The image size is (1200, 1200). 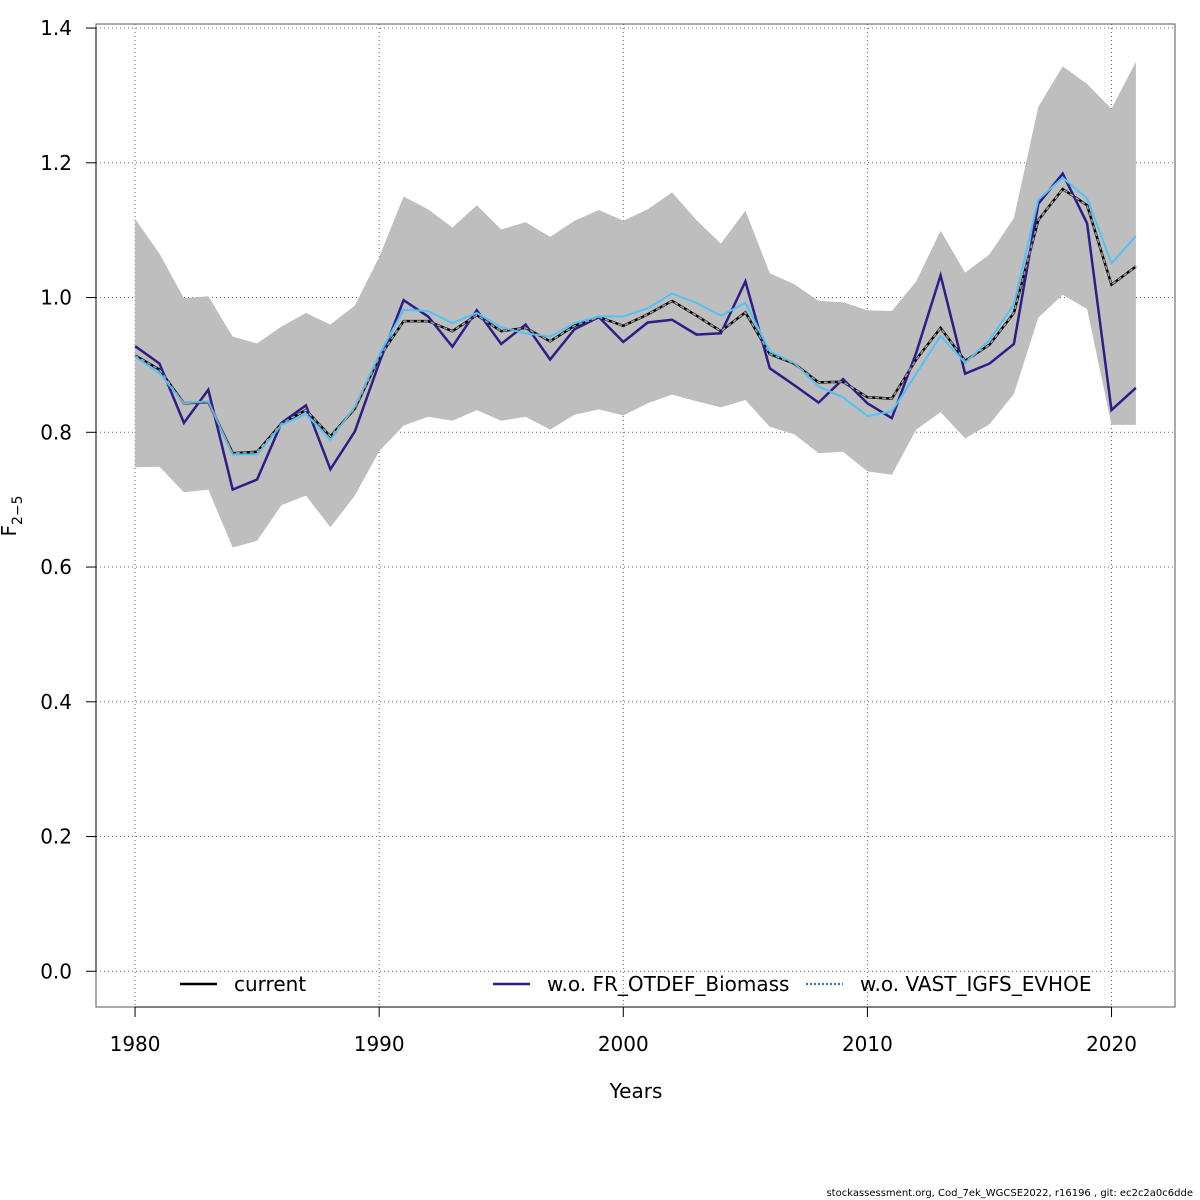 What do you see at coordinates (56, 432) in the screenshot?
I see `y-tick-label-4: 0.8` at bounding box center [56, 432].